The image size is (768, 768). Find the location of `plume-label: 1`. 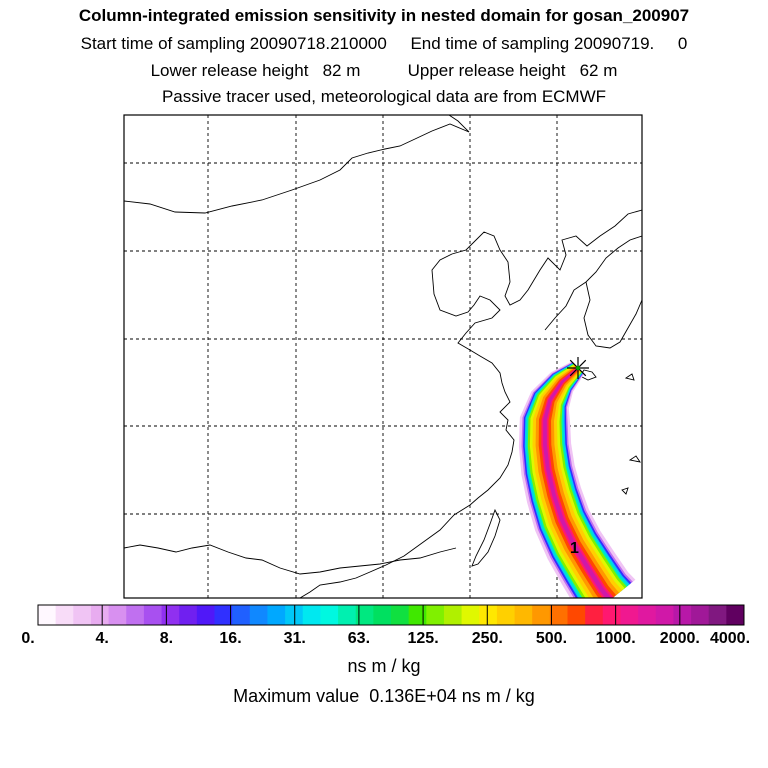

plume-label: 1 is located at coordinates (574, 548).